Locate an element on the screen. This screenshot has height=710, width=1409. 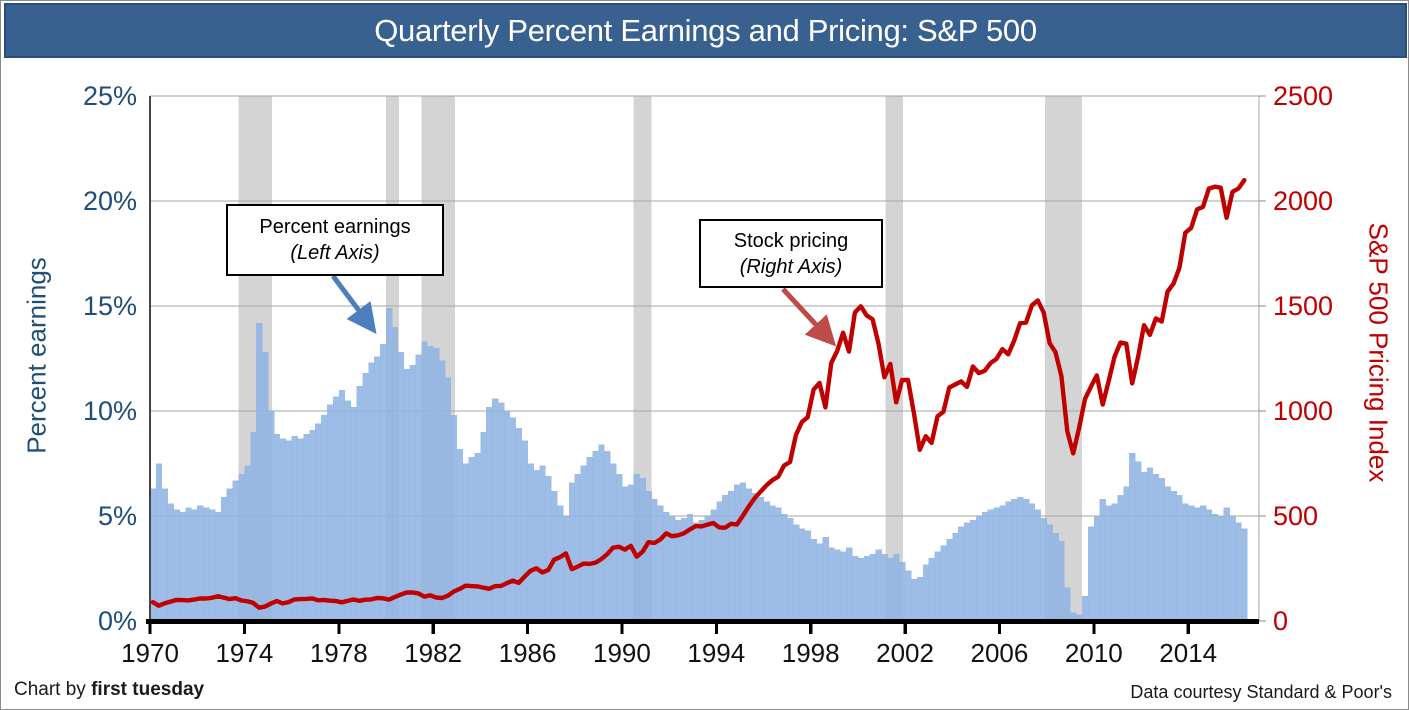
x-axis-tick-label: 1986 is located at coordinates (528, 653).